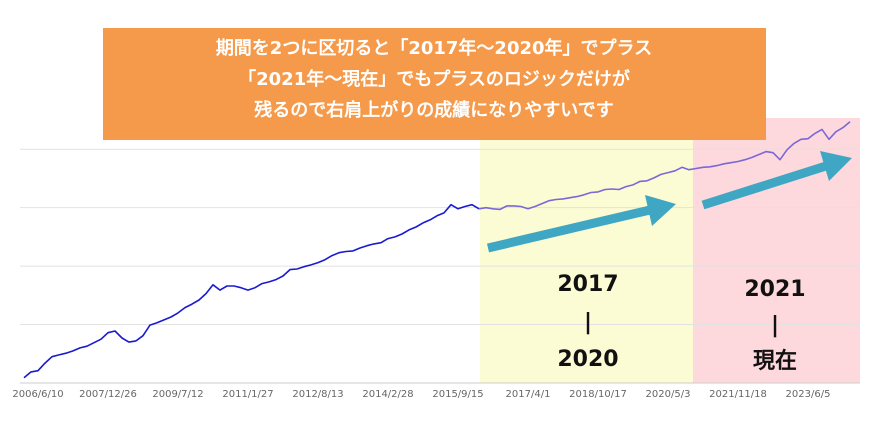  What do you see at coordinates (317, 394) in the screenshot?
I see `x-tick-label: 2012/8/13` at bounding box center [317, 394].